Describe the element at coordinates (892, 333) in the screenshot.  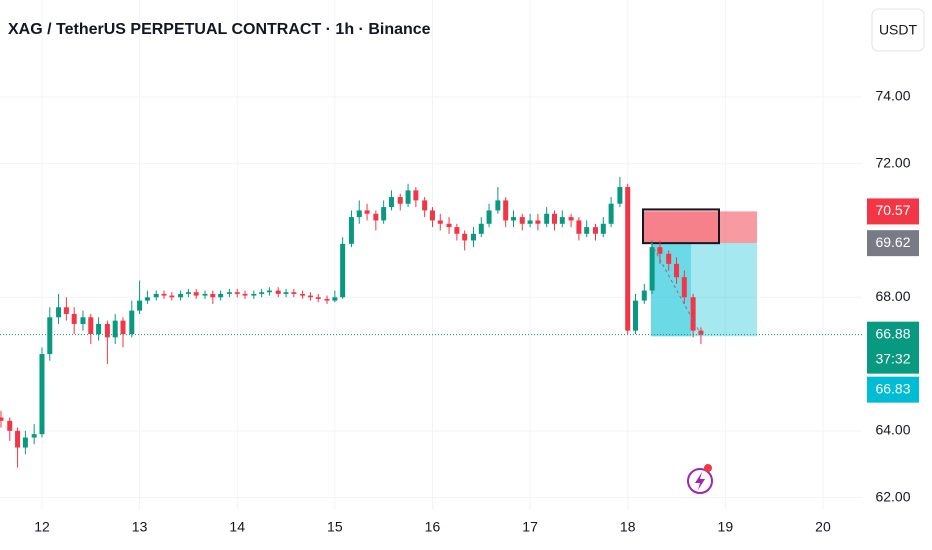
I see `last-price-label: 66.88` at that location.